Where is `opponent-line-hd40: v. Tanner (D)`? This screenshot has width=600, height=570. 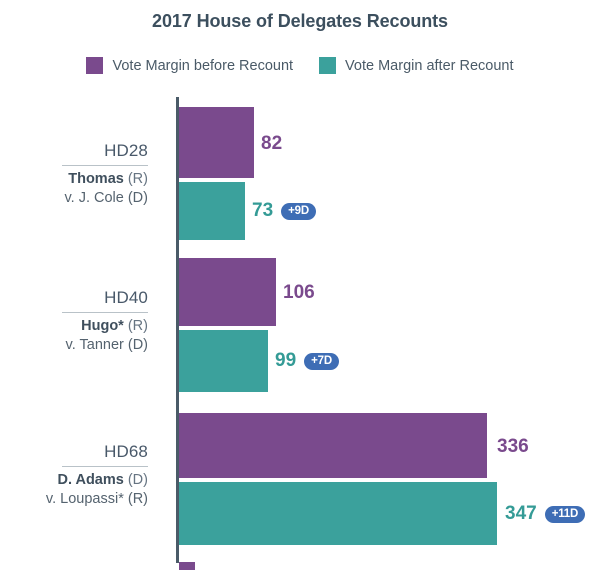
opponent-line-hd40: v. Tanner (D) is located at coordinates (106, 345).